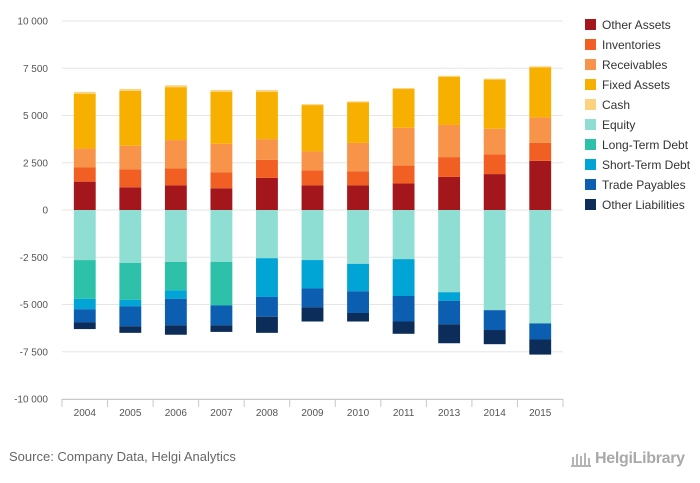  I want to click on brand-name: HelgiLibrary, so click(640, 458).